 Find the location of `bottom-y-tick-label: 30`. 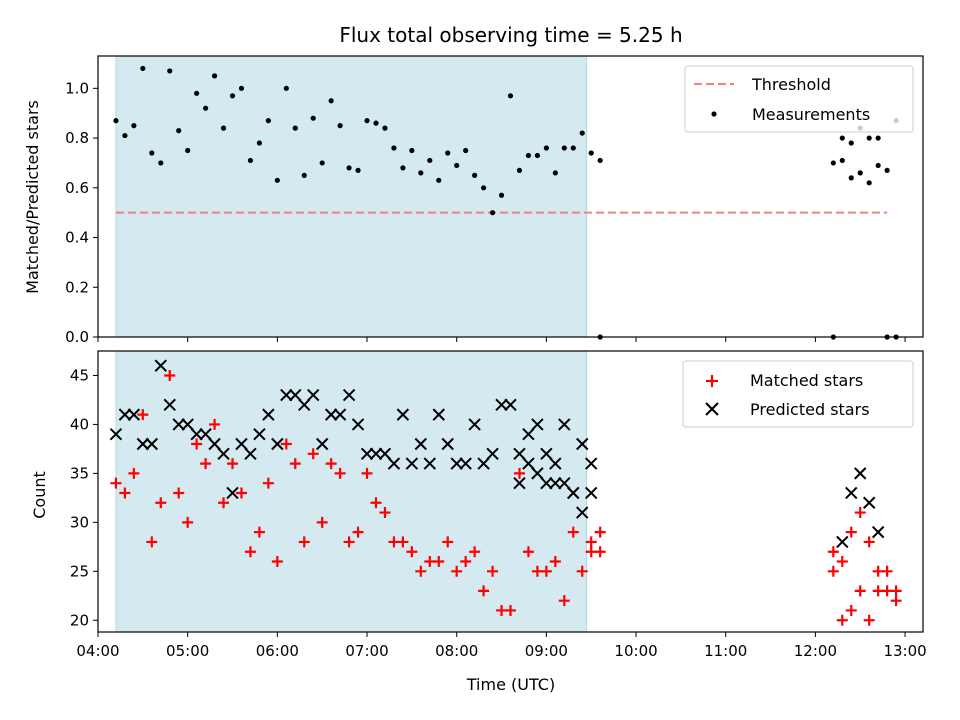

bottom-y-tick-label: 30 is located at coordinates (79, 522).